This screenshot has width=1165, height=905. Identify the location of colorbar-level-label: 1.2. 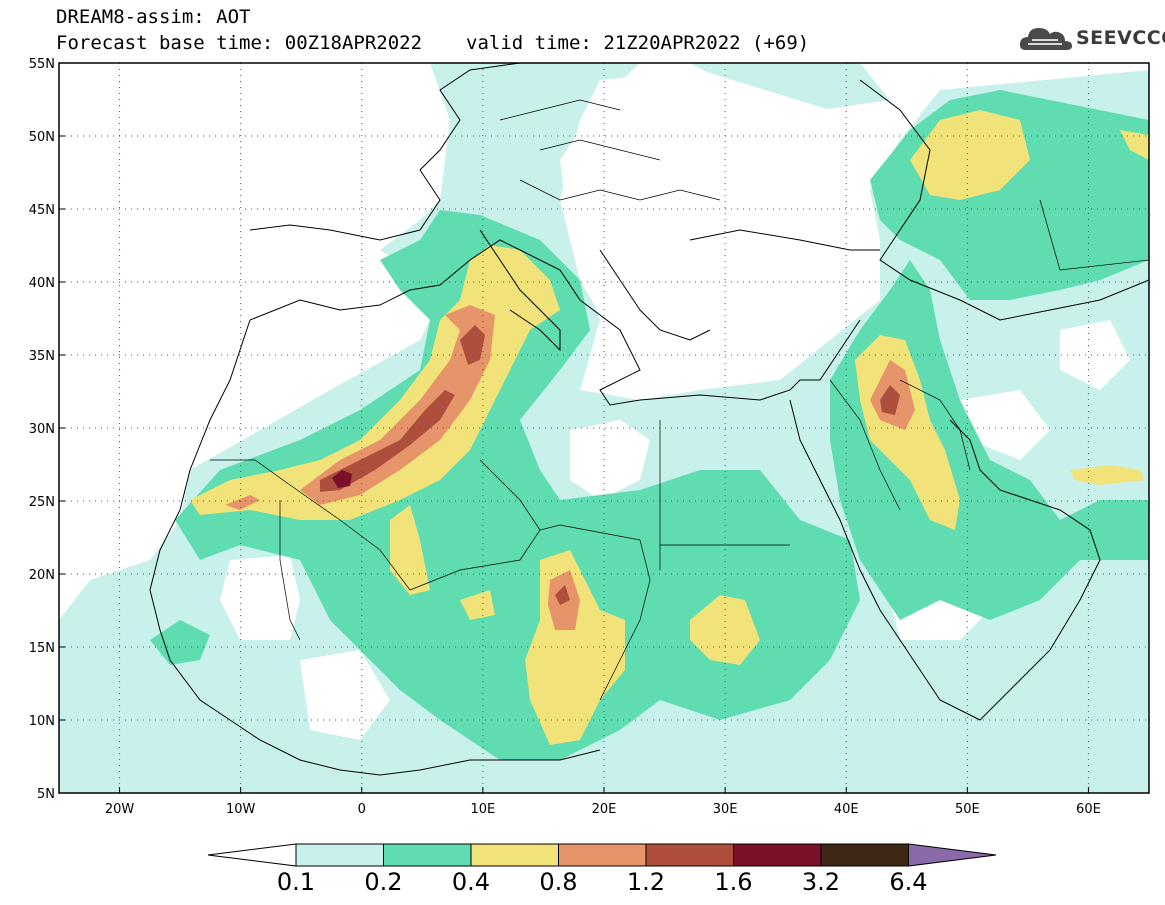
(646, 882).